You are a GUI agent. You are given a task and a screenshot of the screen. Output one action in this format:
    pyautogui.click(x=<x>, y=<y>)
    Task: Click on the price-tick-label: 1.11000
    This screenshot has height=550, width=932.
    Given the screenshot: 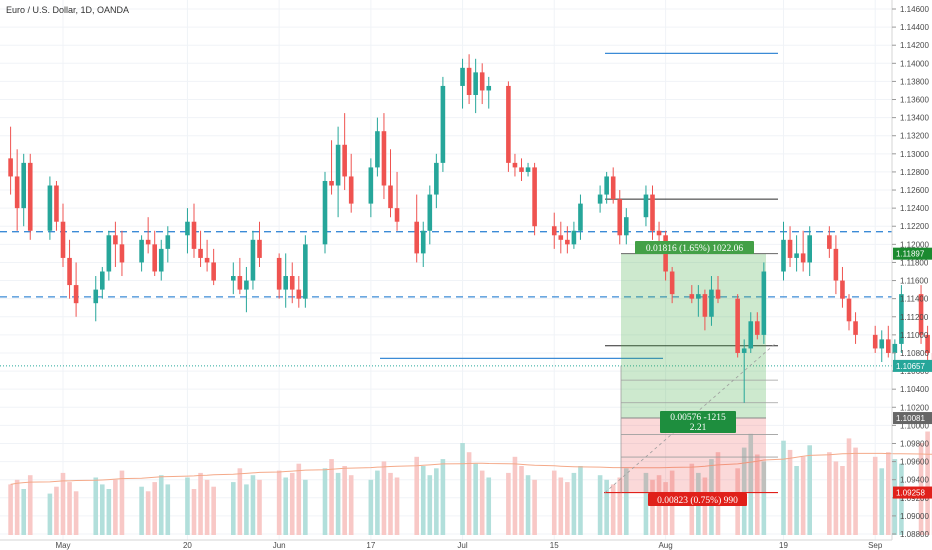 What is the action you would take?
    pyautogui.click(x=914, y=335)
    